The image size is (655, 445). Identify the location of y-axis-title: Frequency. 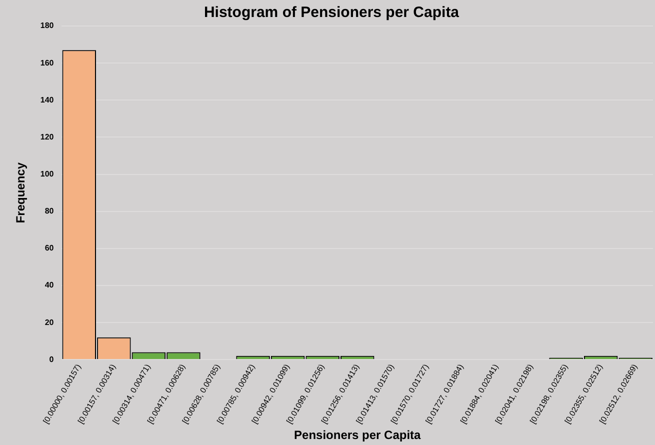
(21, 193).